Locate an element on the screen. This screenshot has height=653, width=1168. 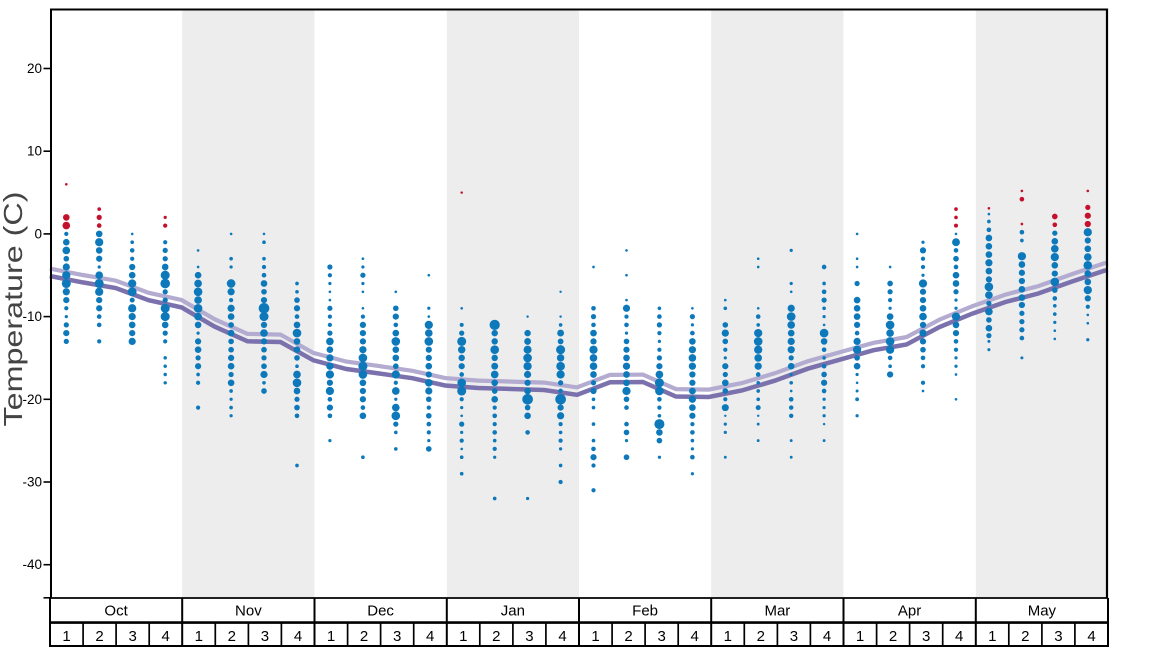
svg-text: -40 is located at coordinates (32, 564).